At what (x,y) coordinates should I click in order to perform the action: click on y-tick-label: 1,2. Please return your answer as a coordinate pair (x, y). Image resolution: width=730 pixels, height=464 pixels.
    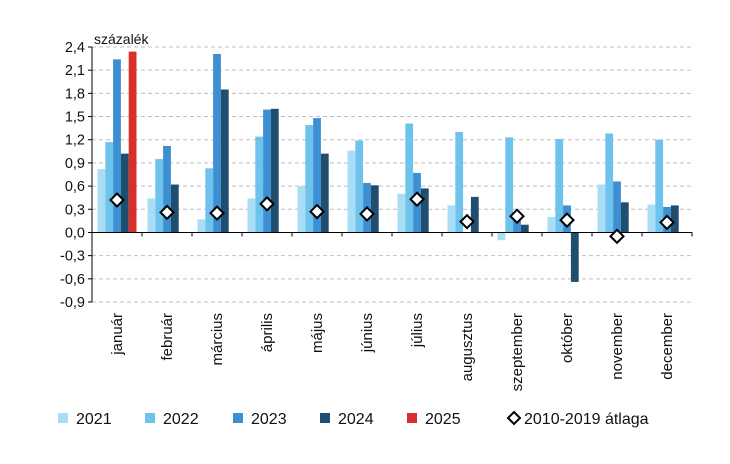
    Looking at the image, I should click on (75, 141).